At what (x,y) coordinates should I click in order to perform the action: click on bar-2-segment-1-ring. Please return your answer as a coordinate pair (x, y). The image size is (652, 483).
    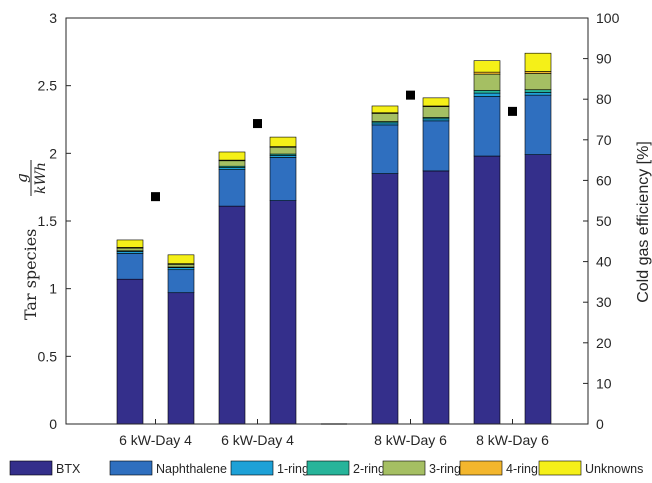
    Looking at the image, I should click on (181, 269).